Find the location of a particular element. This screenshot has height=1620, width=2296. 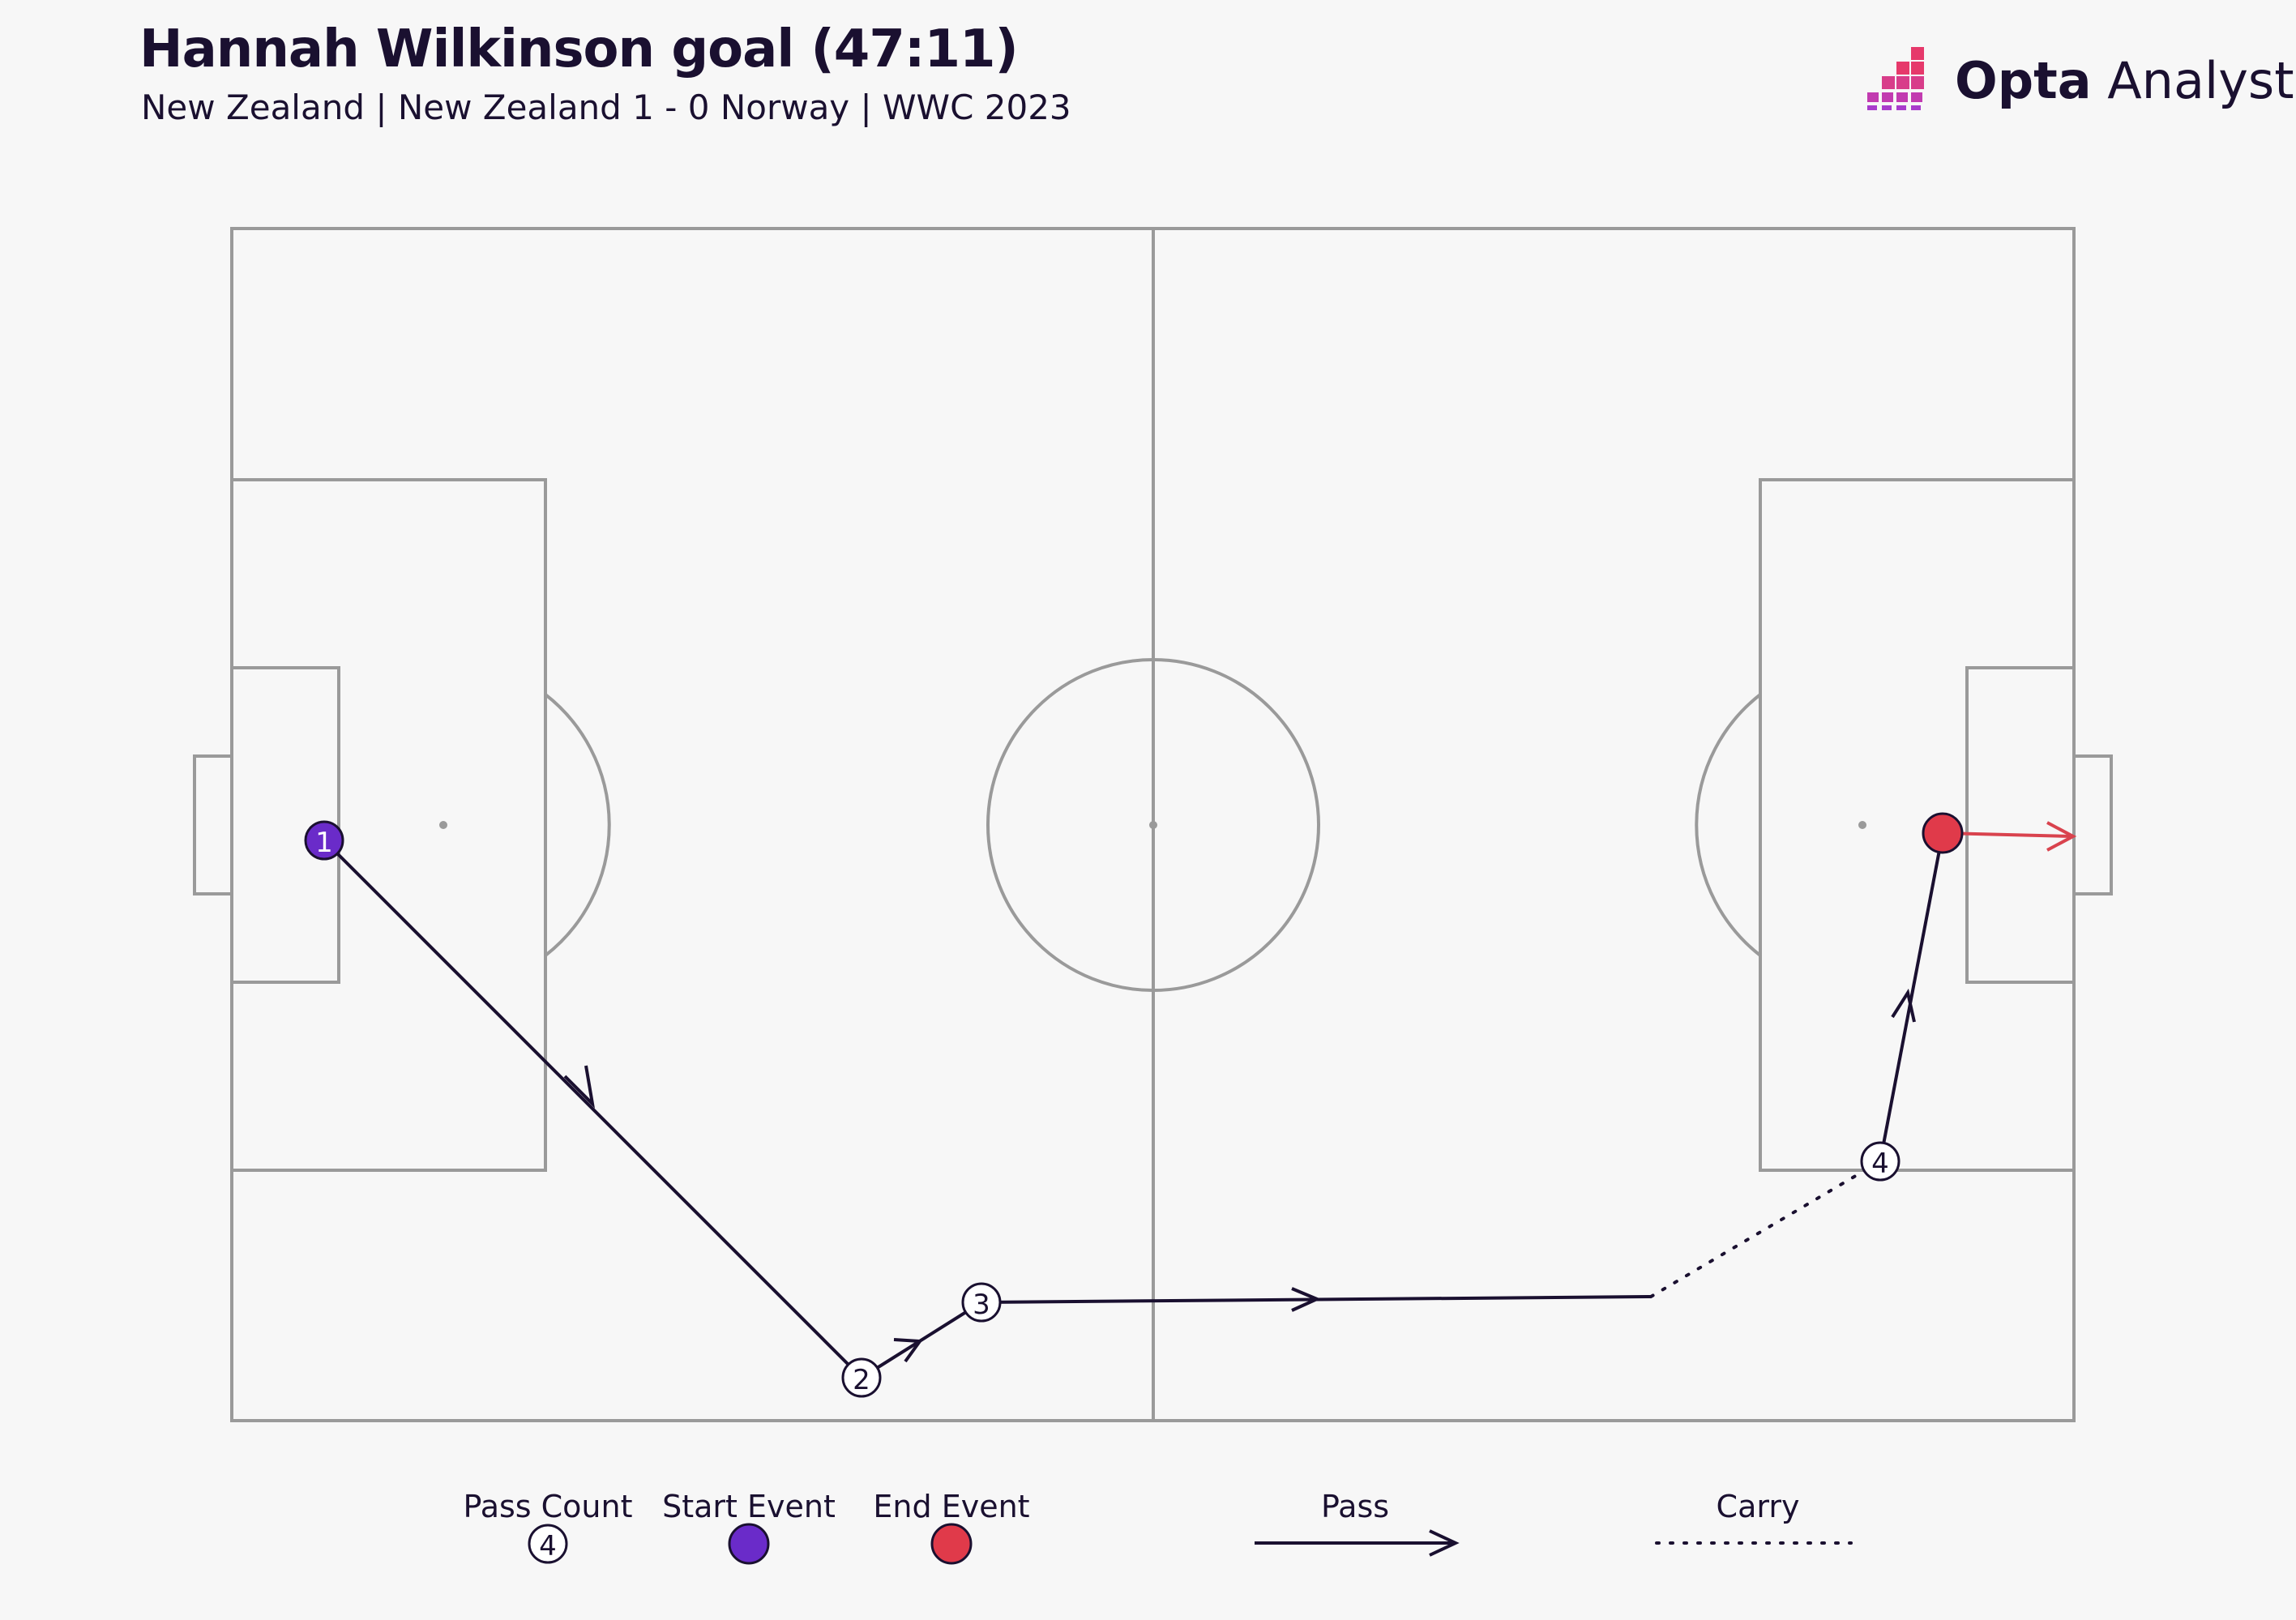

legend-end-event-label: End Event is located at coordinates (951, 1507).